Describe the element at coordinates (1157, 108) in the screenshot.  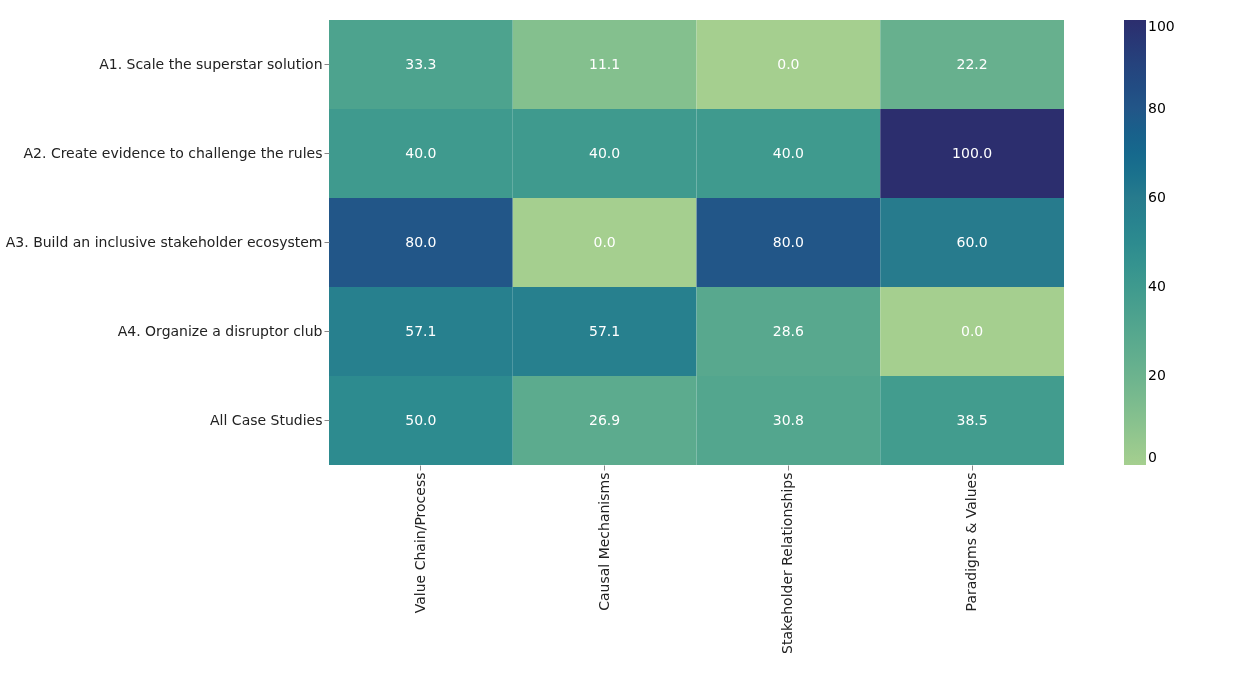
I see `color-bar-label: 80` at that location.